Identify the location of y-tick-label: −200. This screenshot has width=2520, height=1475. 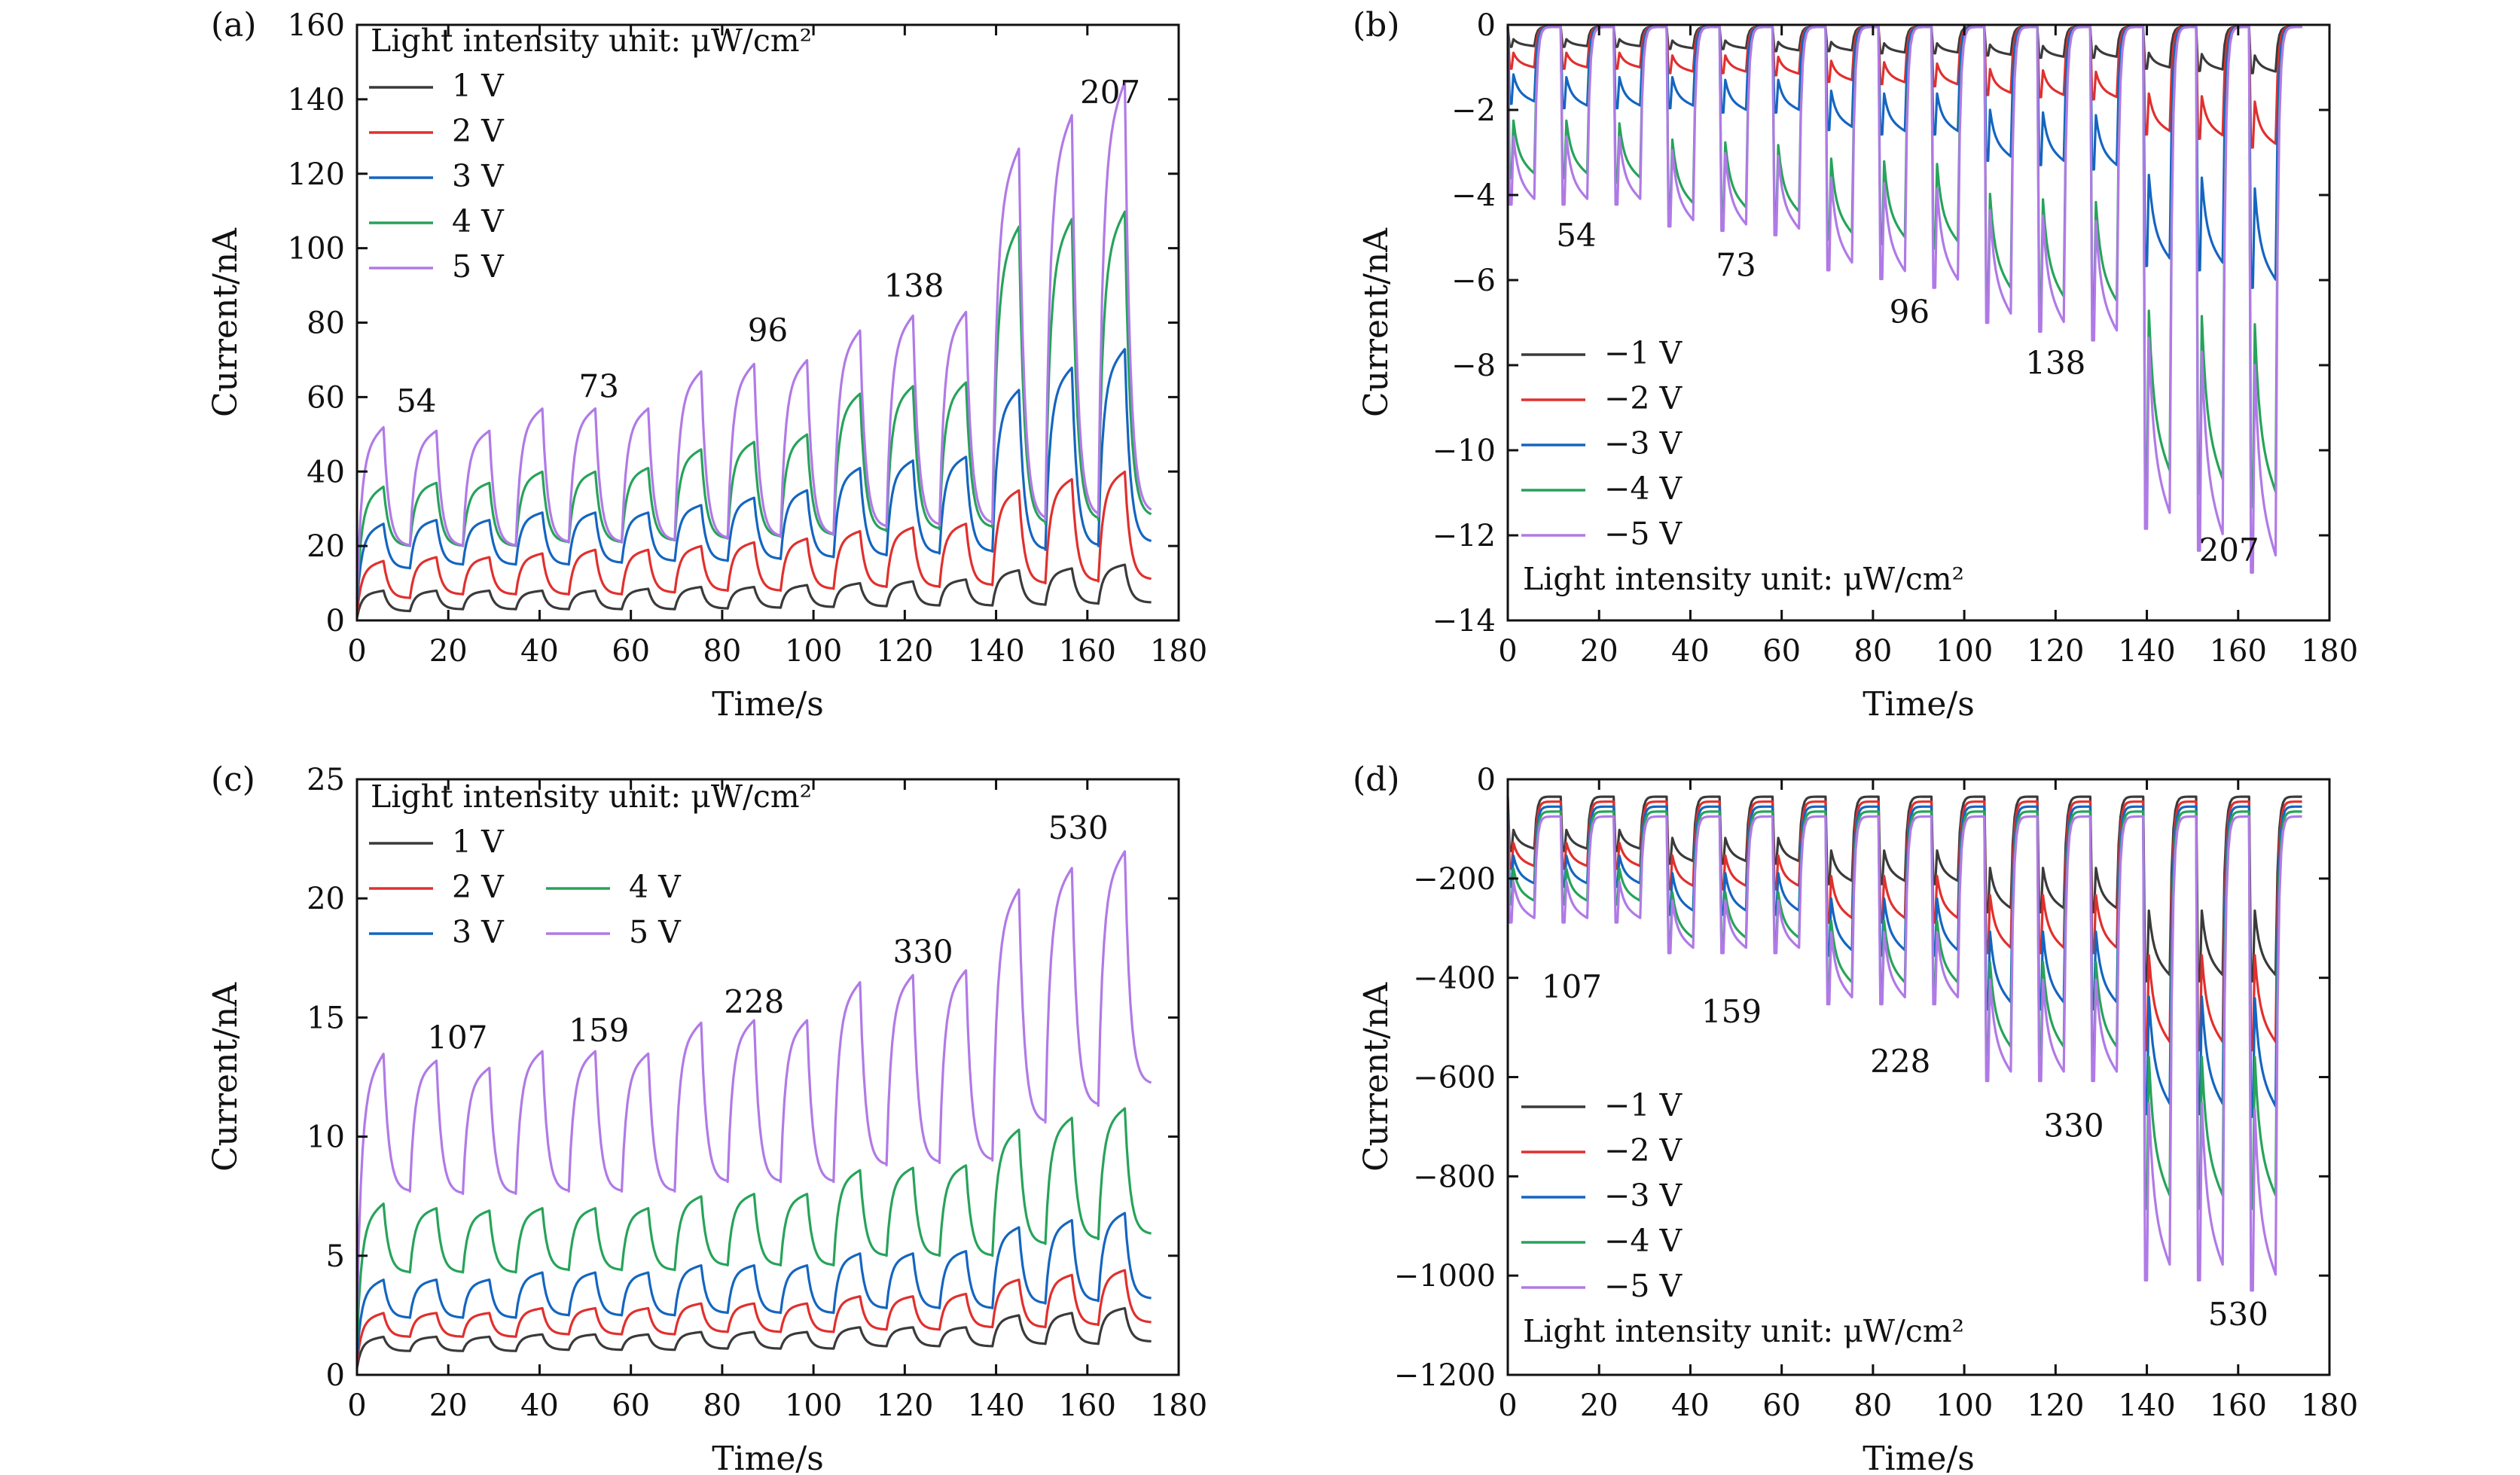
(1454, 879).